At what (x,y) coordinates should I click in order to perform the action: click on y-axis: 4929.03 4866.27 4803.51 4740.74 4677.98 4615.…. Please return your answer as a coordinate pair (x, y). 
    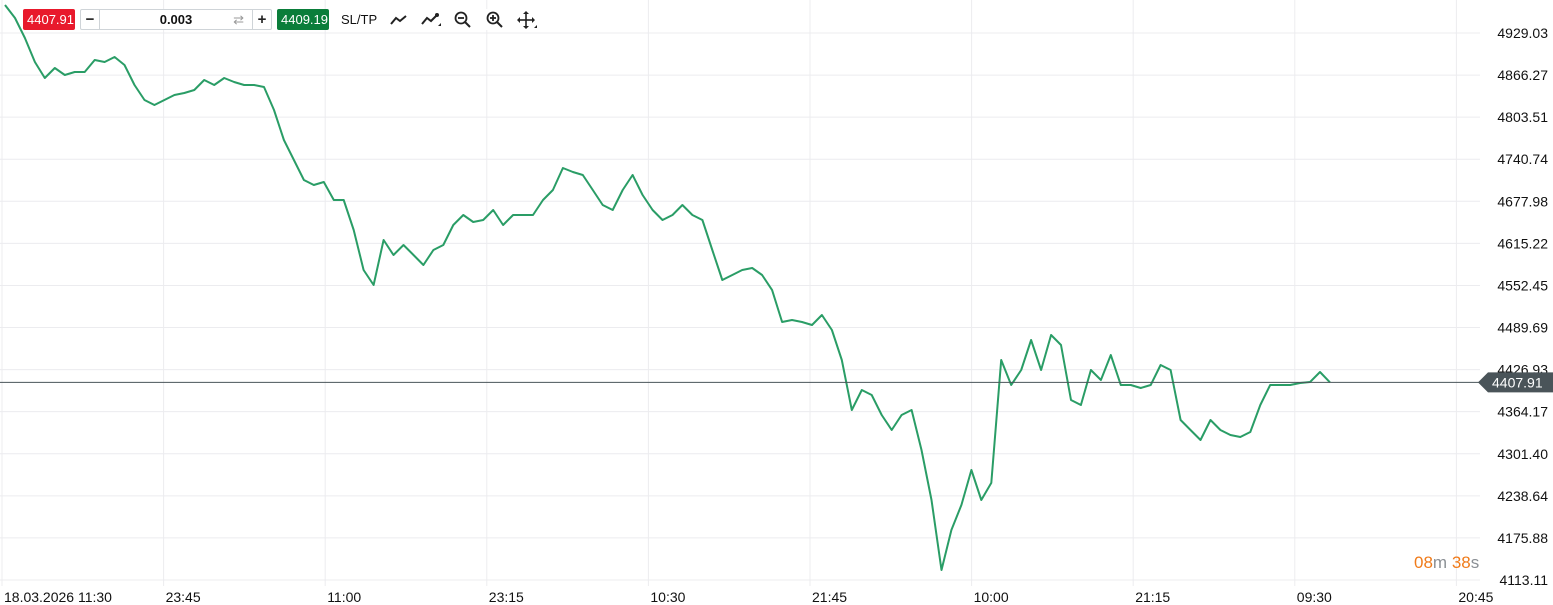
    Looking at the image, I should click on (1522, 306).